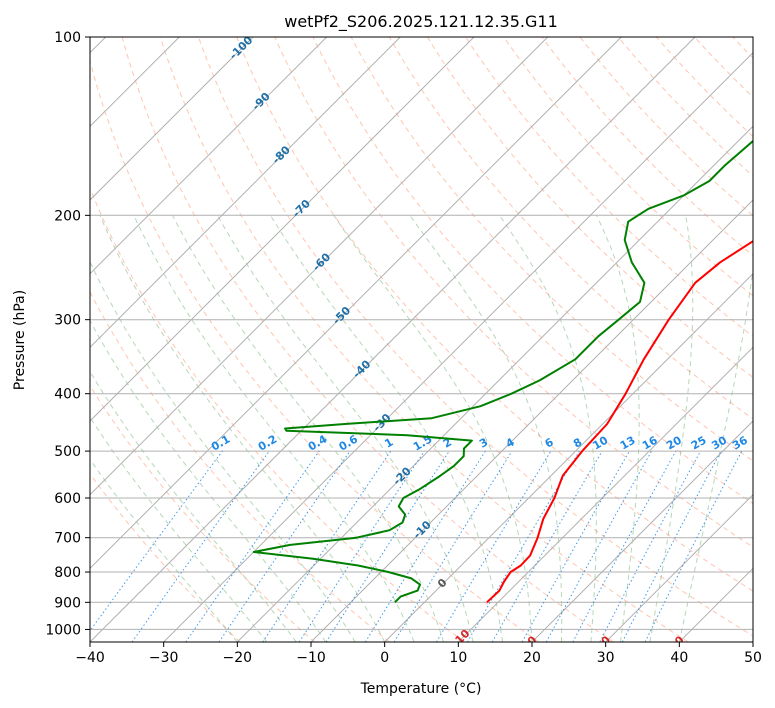 Image resolution: width=775 pixels, height=708 pixels. I want to click on mixing-ratio-label: 1, so click(388, 443).